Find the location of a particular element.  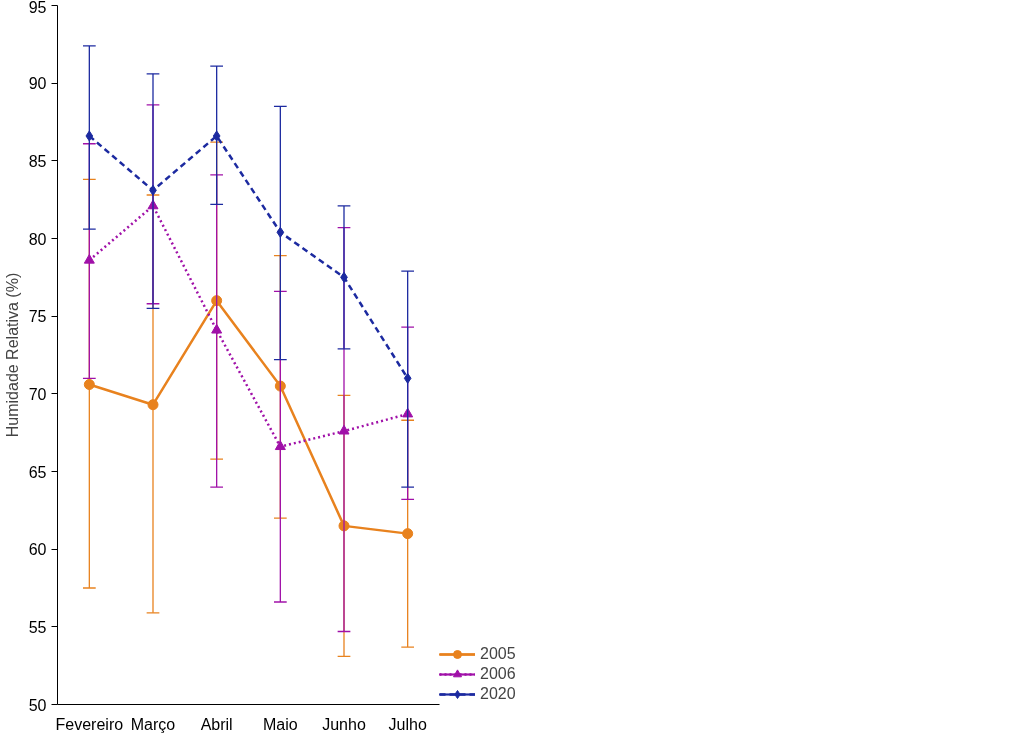

x-tick-label: Fevereiro is located at coordinates (89, 724).